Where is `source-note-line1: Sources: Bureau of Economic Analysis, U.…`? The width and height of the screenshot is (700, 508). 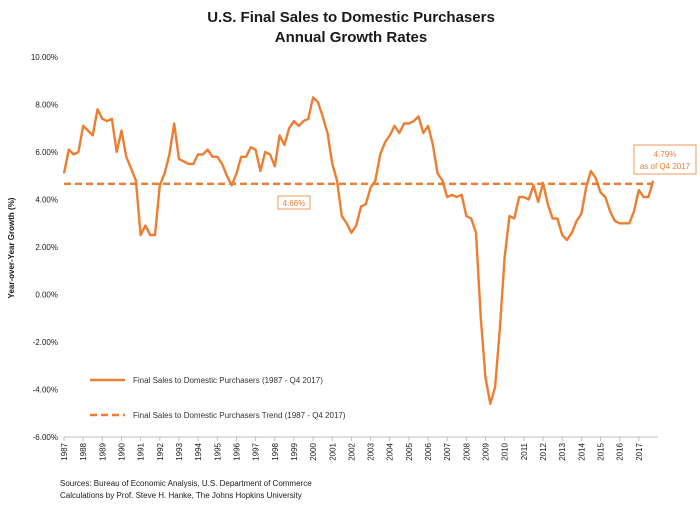
source-note-line1: Sources: Bureau of Economic Analysis, U.… is located at coordinates (186, 483).